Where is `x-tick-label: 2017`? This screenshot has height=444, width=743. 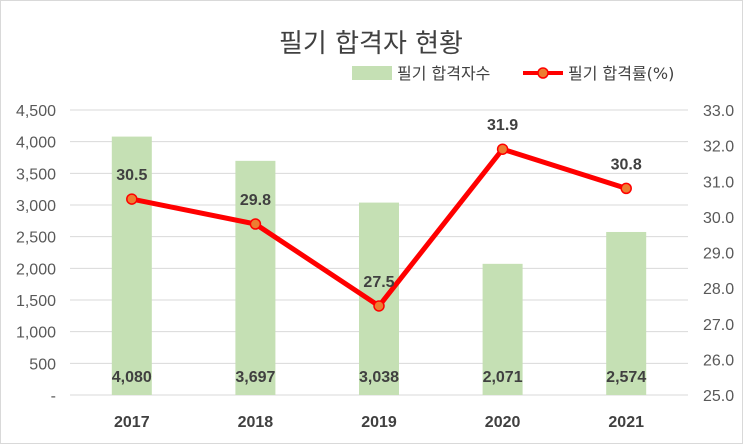
x-tick-label: 2017 is located at coordinates (132, 422).